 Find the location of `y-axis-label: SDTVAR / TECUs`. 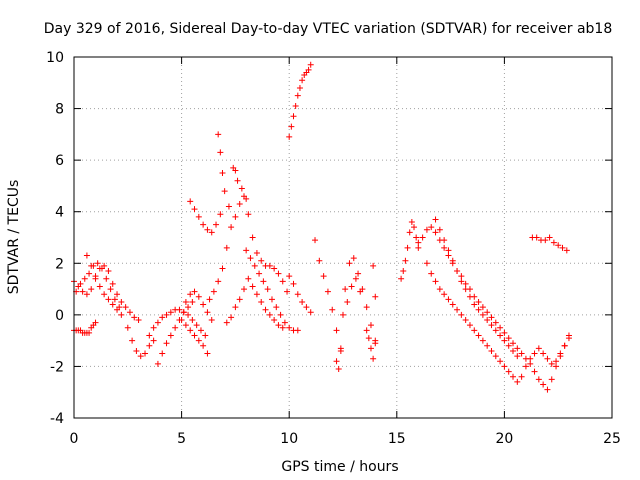

y-axis-label: SDTVAR / TECUs is located at coordinates (14, 237).